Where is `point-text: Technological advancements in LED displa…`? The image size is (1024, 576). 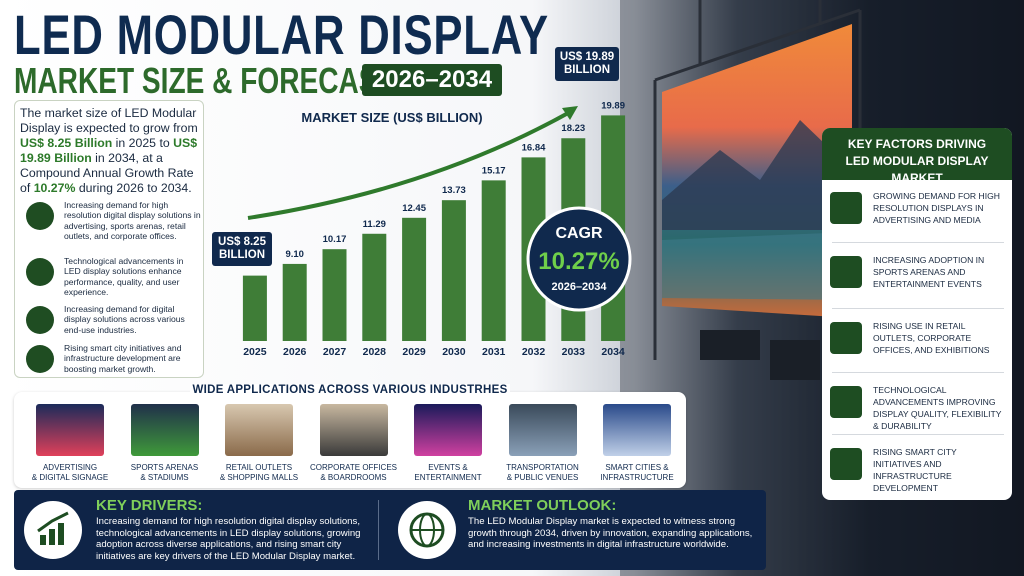
point-text: Technological advancements in LED displa… is located at coordinates (124, 277).